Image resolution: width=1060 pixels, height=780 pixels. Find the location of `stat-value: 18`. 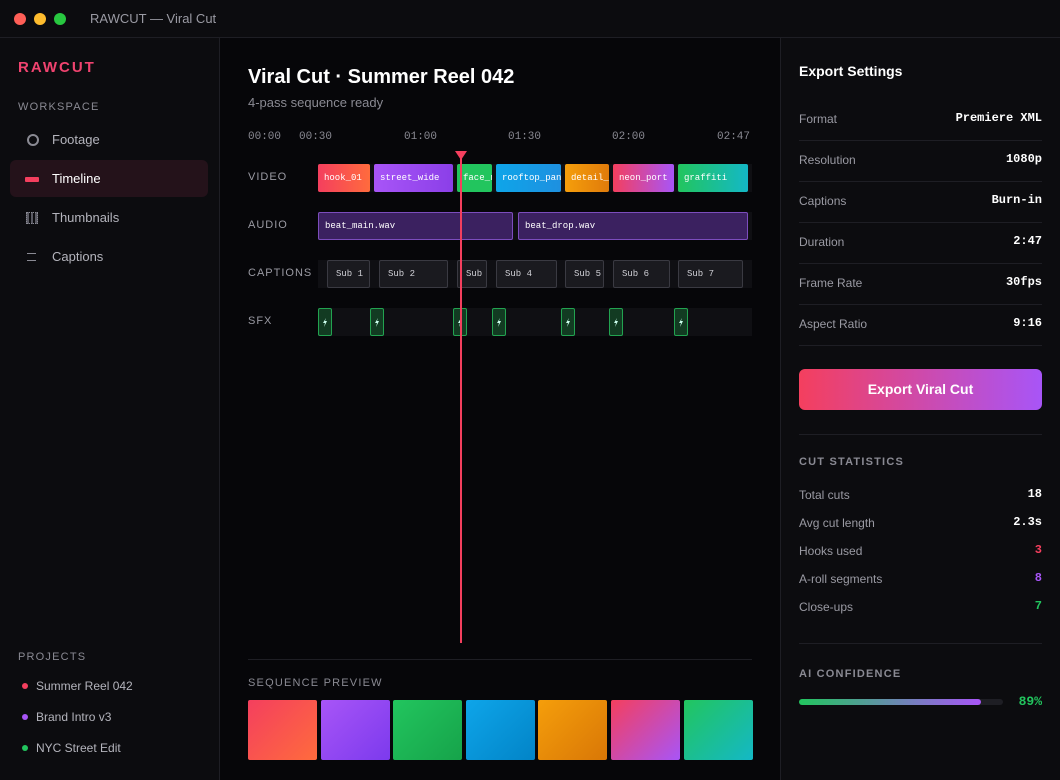

stat-value: 18 is located at coordinates (1034, 494).